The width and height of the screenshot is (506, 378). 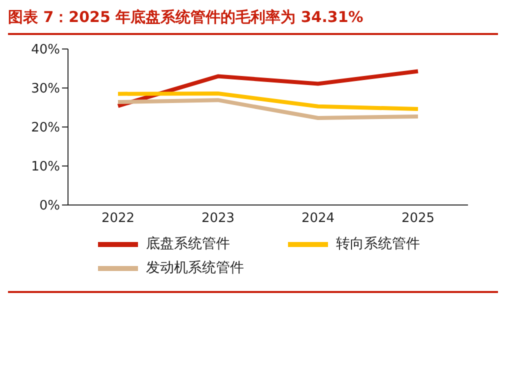 I want to click on y-tick-label: 0%, so click(x=49, y=206).